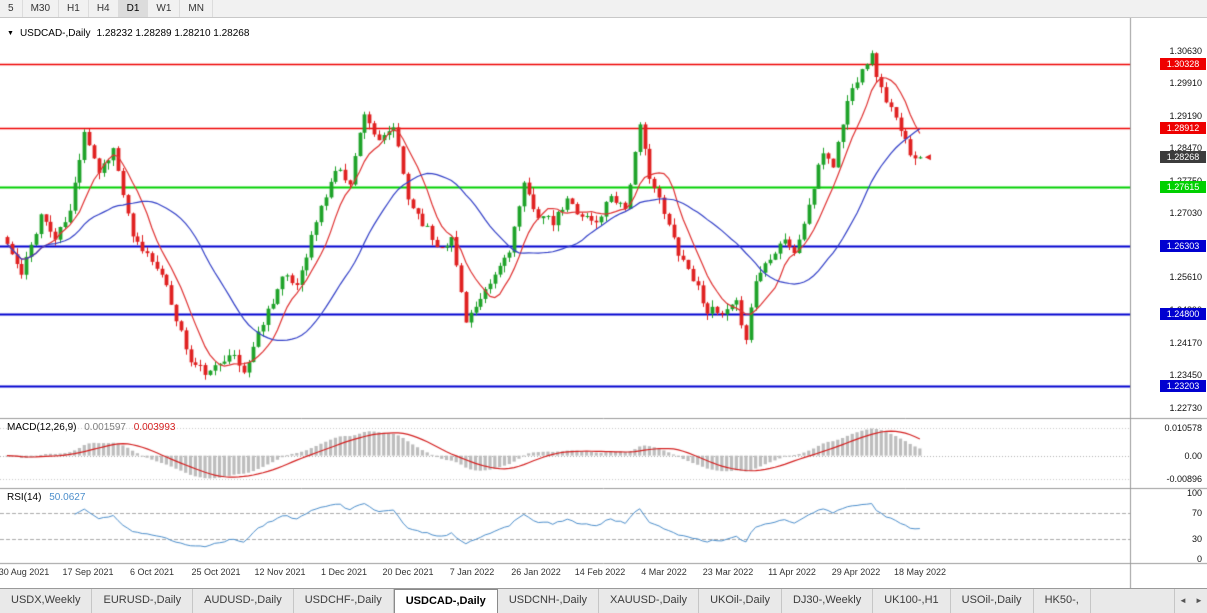  What do you see at coordinates (173, 33) in the screenshot?
I see `chart-ohlc-values: 1.28232 1.28289 1.28210 1.28268` at bounding box center [173, 33].